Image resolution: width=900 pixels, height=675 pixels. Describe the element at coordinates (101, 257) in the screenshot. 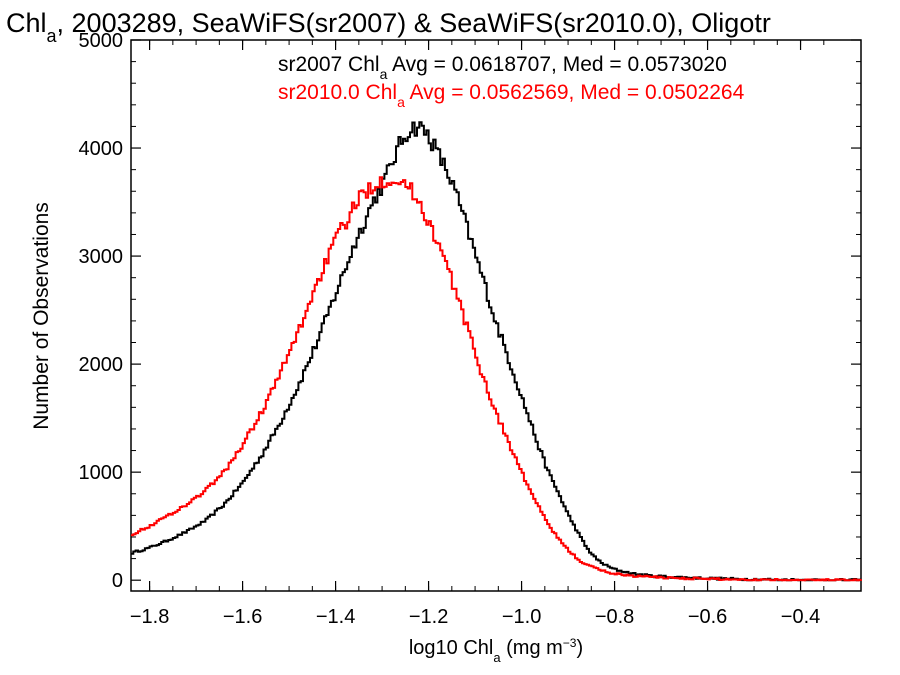

I see `y-tick-label: 3000` at that location.